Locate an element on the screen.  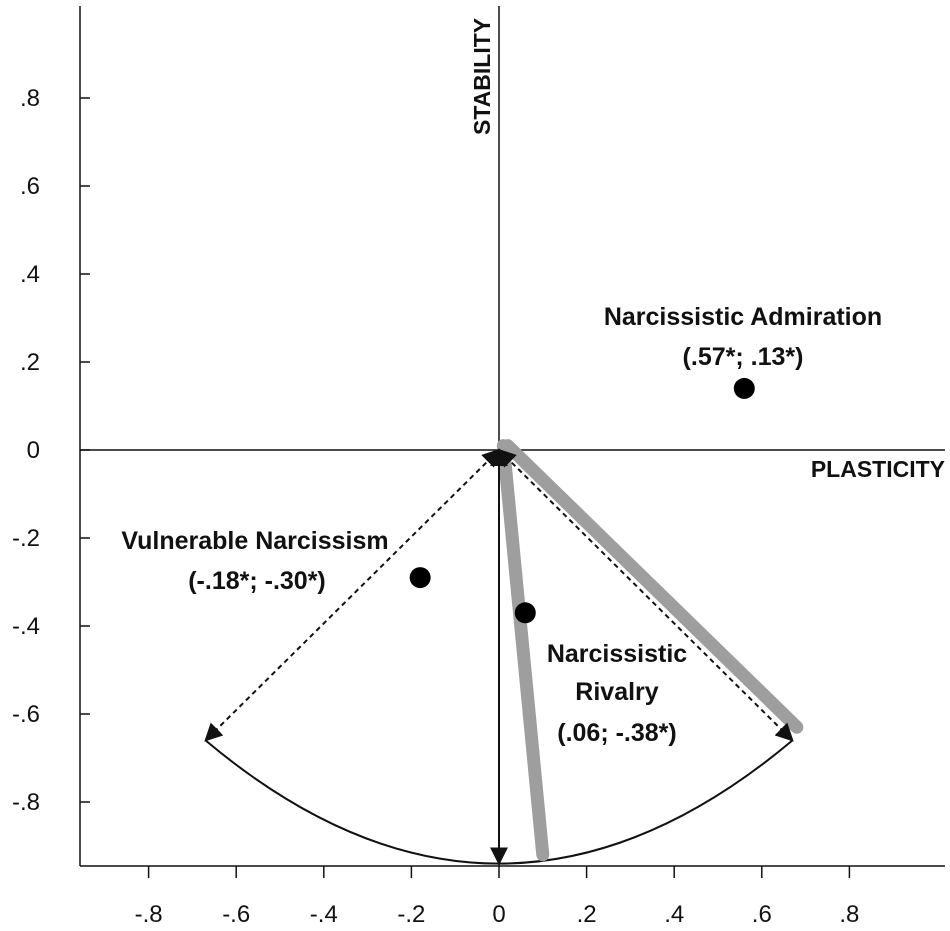
y-tick-label: .4 is located at coordinates (30, 274).